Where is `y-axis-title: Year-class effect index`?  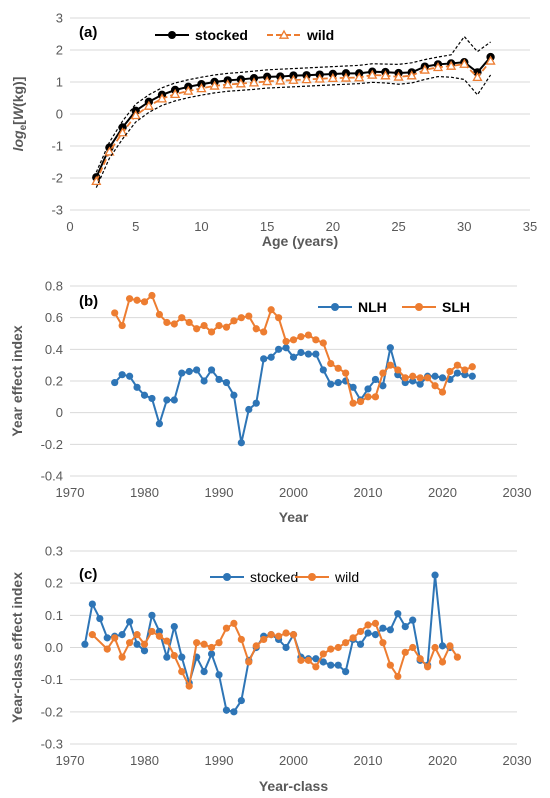 y-axis-title: Year-class effect index is located at coordinates (17, 647).